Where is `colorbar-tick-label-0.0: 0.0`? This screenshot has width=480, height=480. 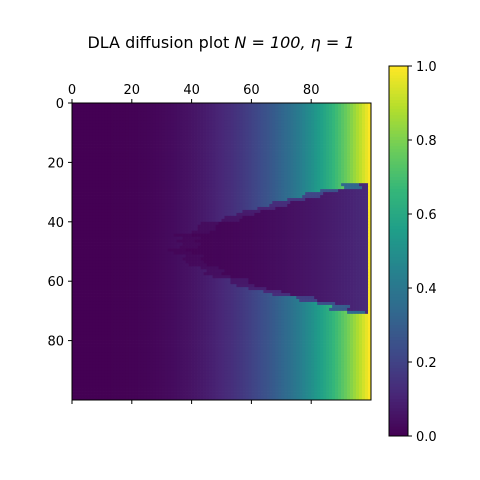 colorbar-tick-label-0.0: 0.0 is located at coordinates (426, 437).